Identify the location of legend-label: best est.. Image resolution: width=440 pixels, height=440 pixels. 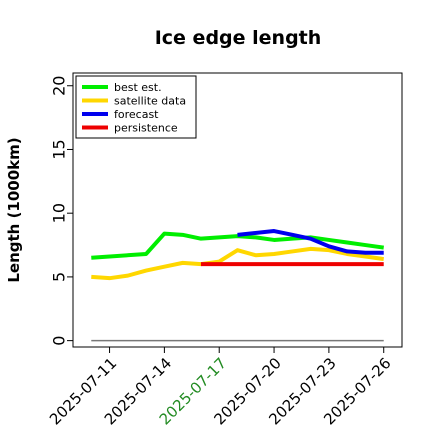
(138, 87).